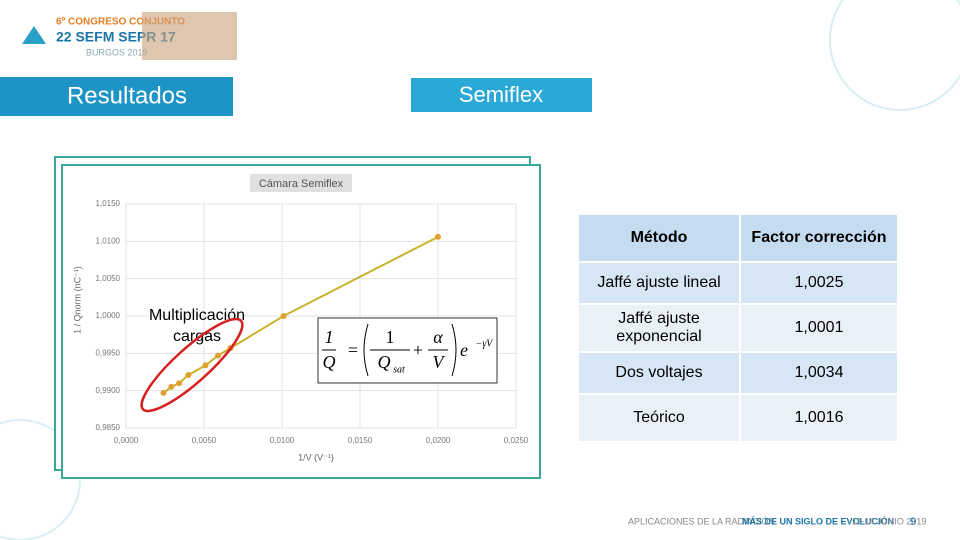 The image size is (960, 540). I want to click on footer-text: APLICACIONES DE LA RADIACIÓN, so click(701, 521).